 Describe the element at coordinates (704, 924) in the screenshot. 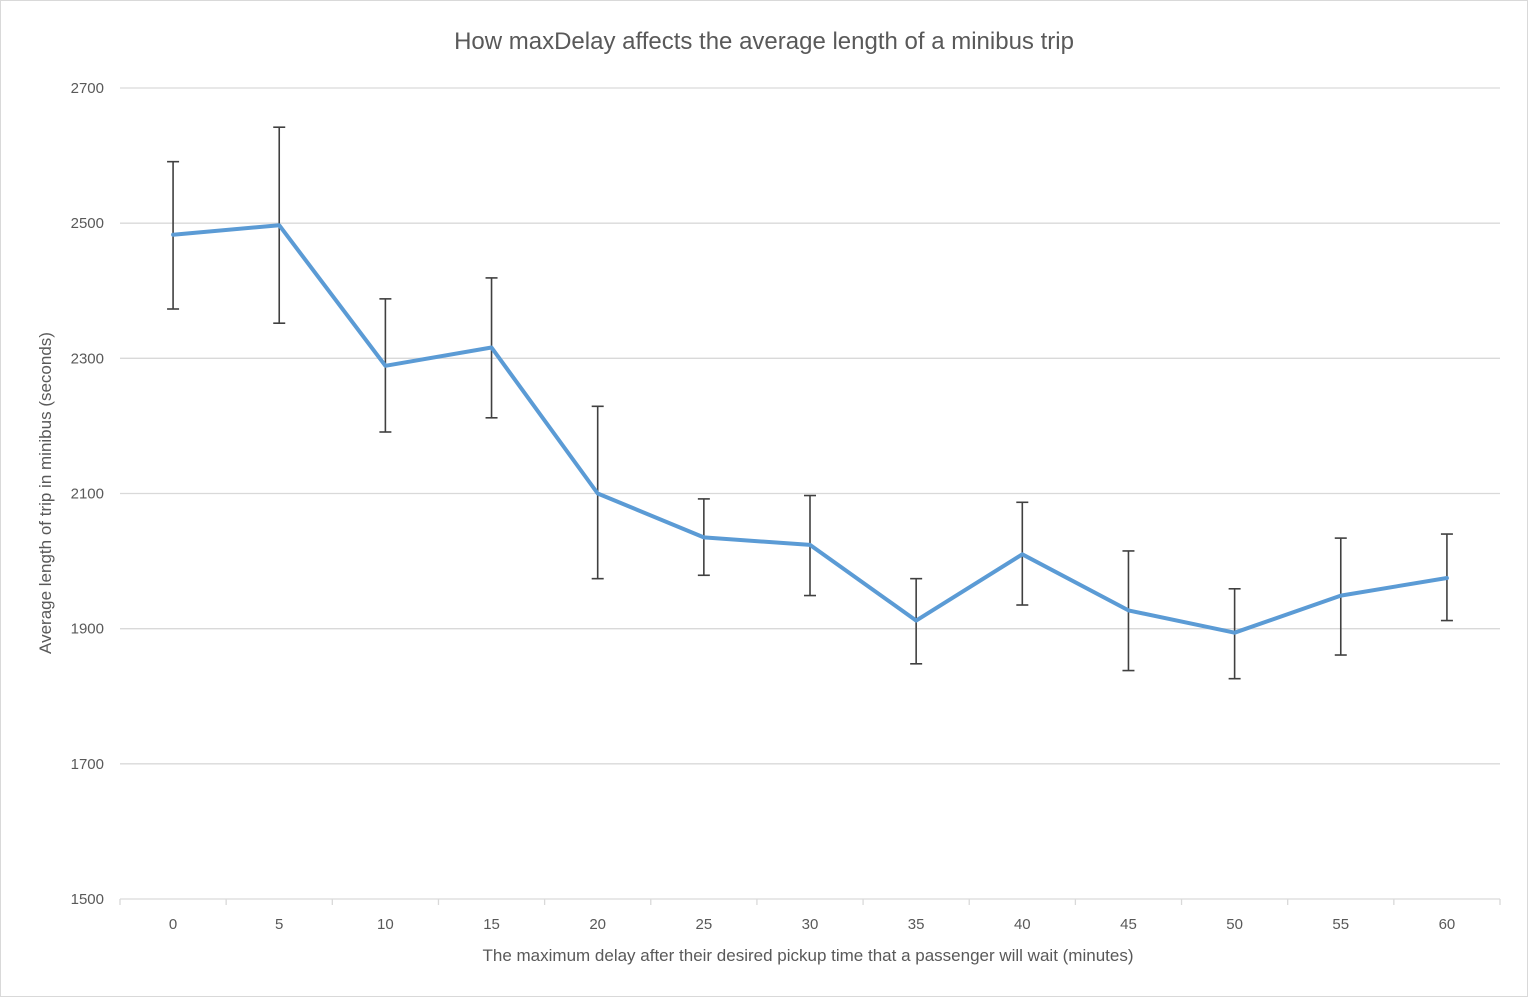

I see `x-tick-label: 25` at that location.